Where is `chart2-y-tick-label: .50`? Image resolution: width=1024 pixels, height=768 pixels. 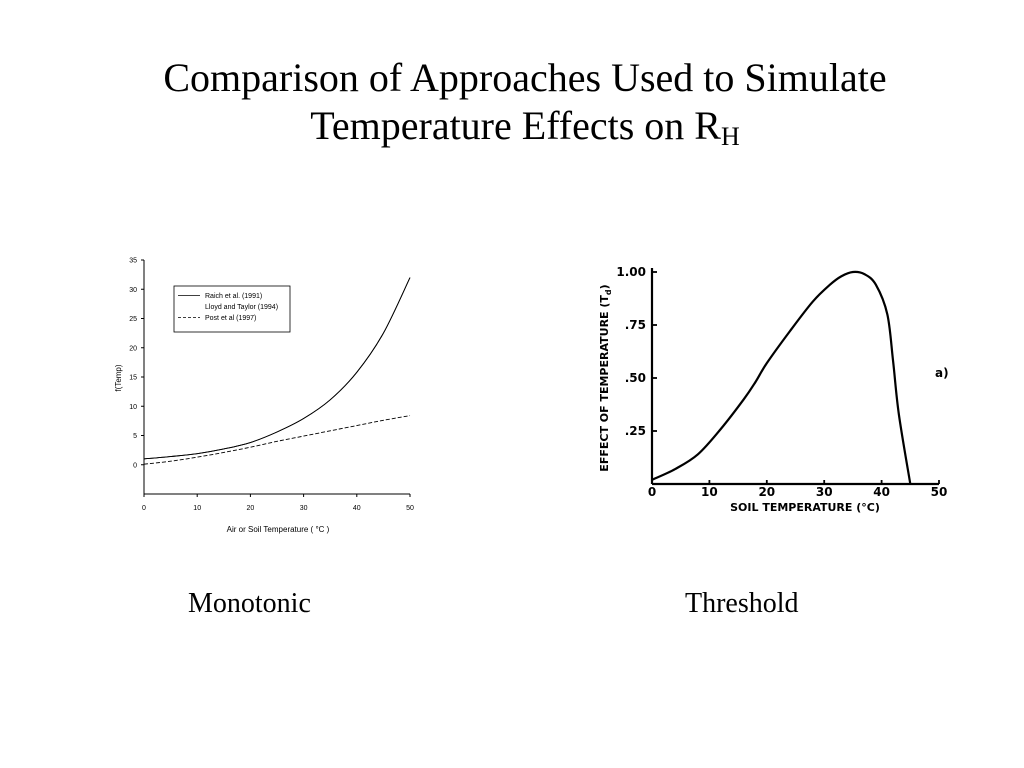 chart2-y-tick-label: .50 is located at coordinates (635, 378).